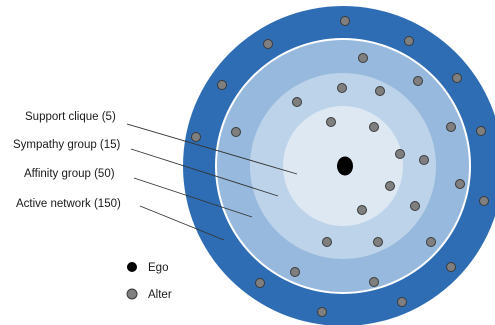 The image size is (495, 325). I want to click on label-sympathy-group: Sympathy group (15), so click(67, 145).